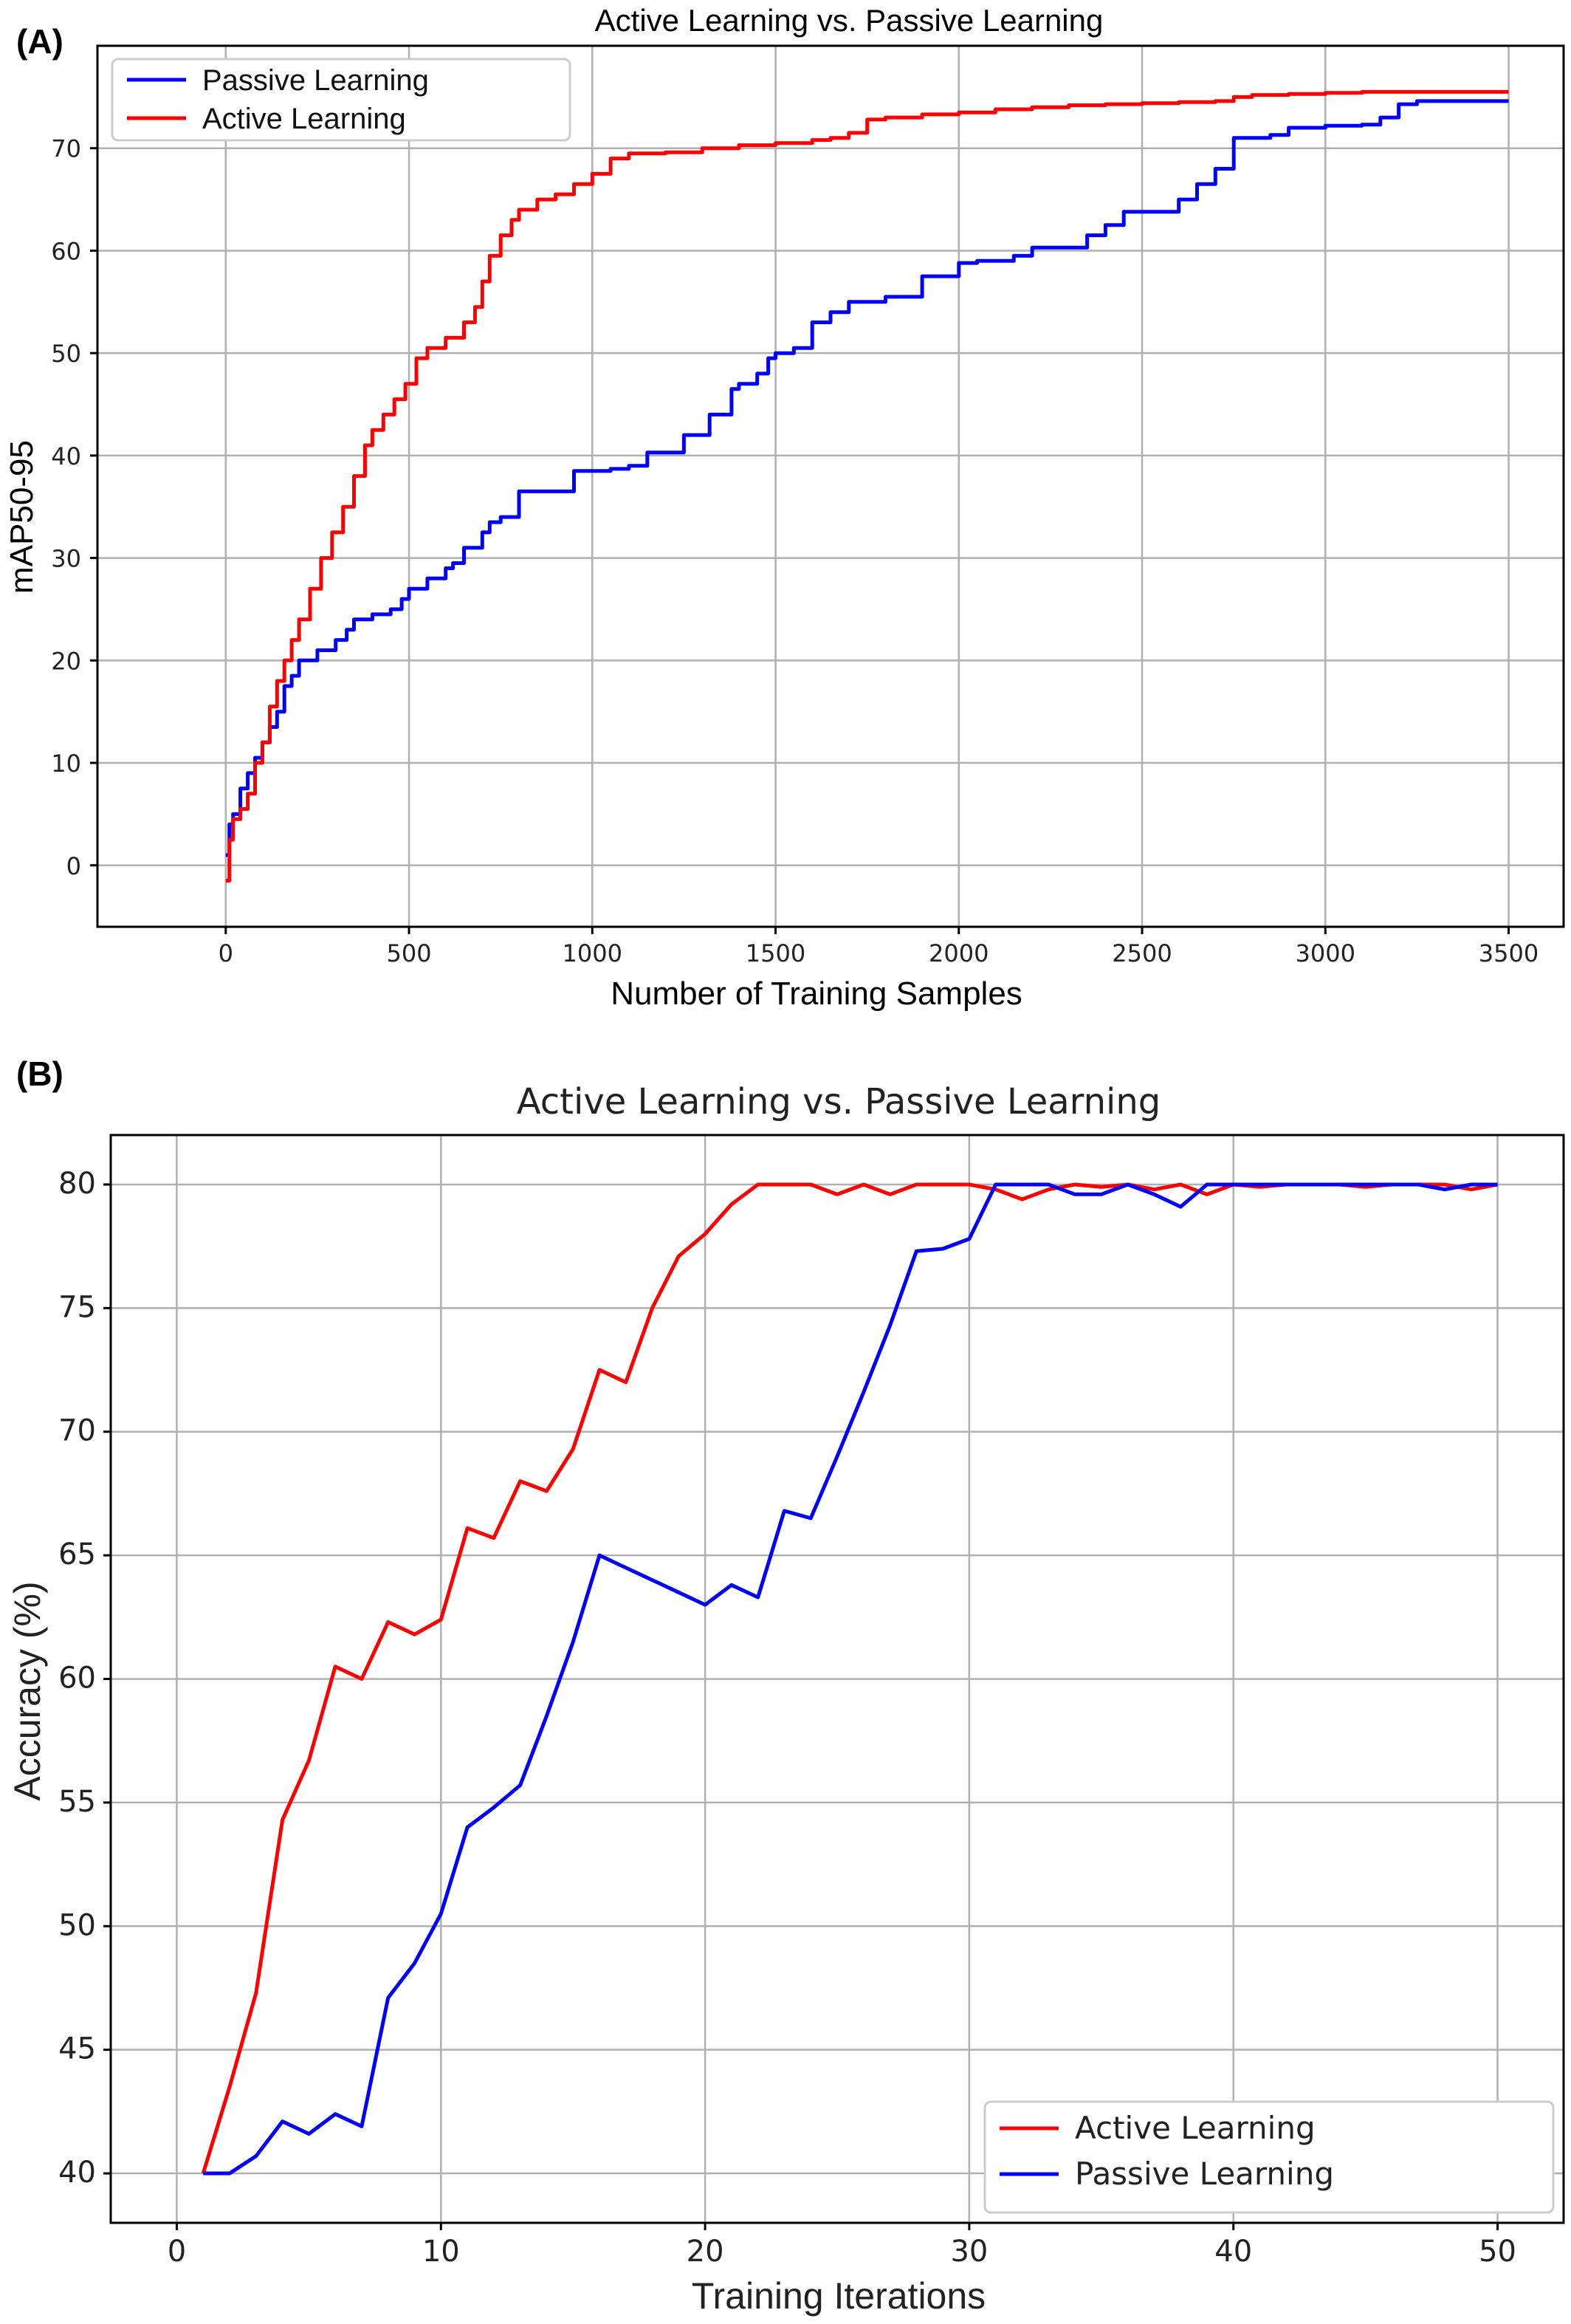  I want to click on panel-a-y-axis-label: mAP50-95, so click(22, 517).